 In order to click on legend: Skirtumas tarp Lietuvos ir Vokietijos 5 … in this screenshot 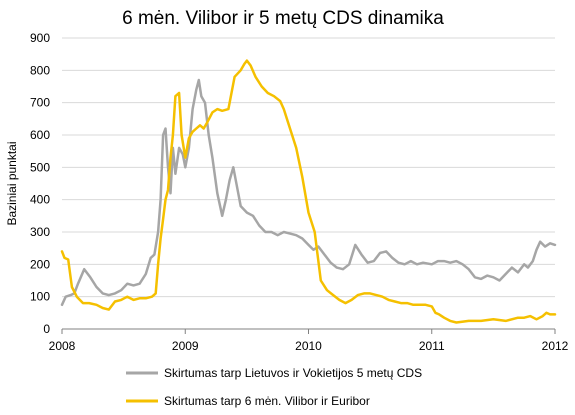, I will do `click(274, 387)`.